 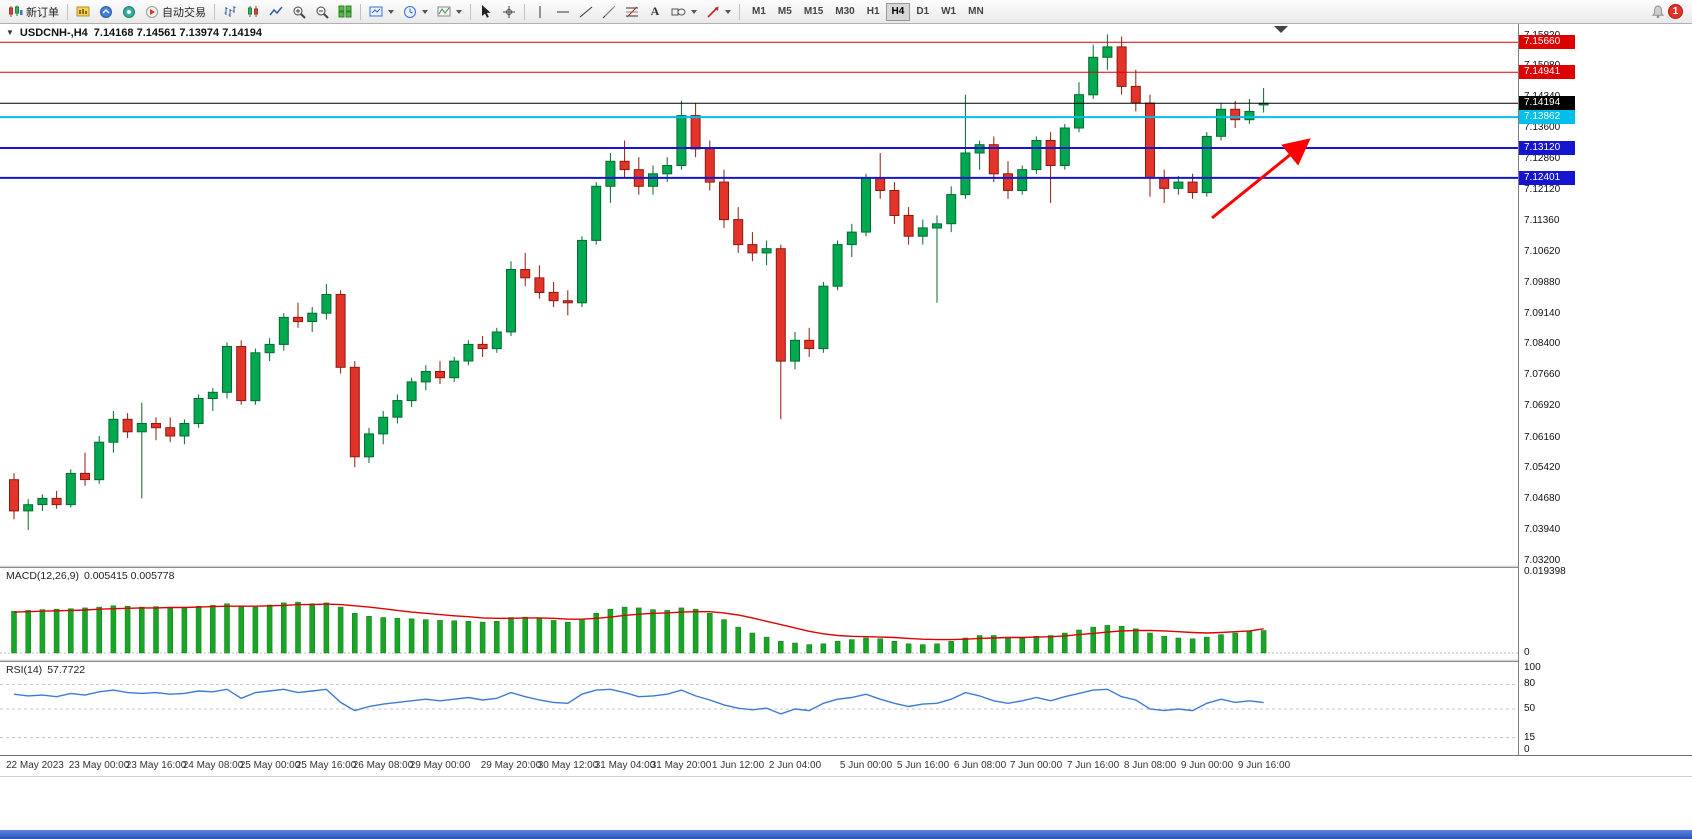 What do you see at coordinates (1542, 343) in the screenshot?
I see `price-axis-label: 7.08400` at bounding box center [1542, 343].